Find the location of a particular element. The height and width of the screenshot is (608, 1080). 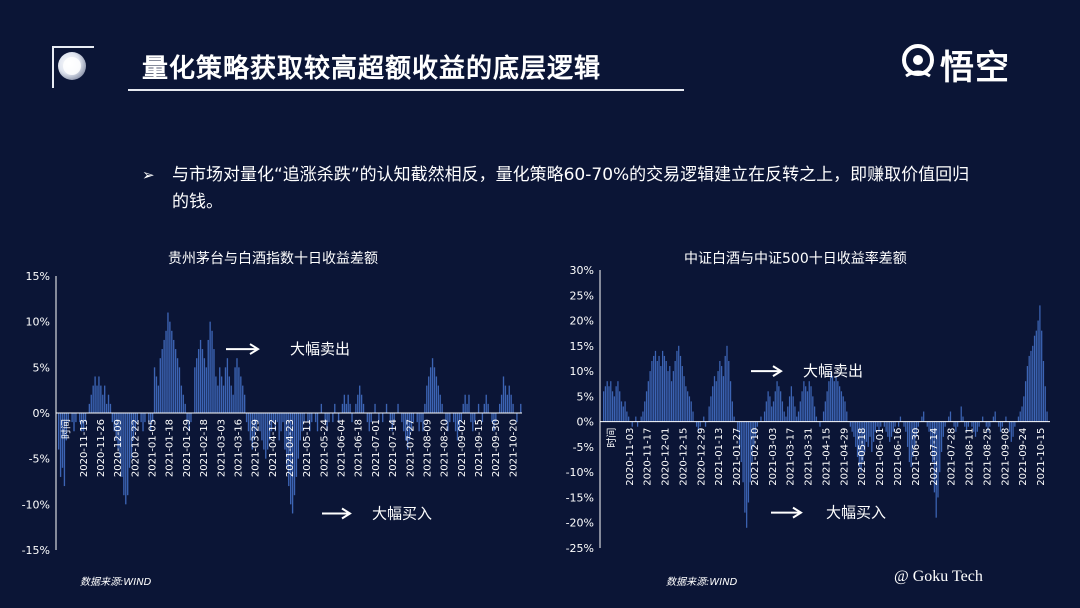

chart2-x-tick-label: 2021-07-14 is located at coordinates (934, 457).